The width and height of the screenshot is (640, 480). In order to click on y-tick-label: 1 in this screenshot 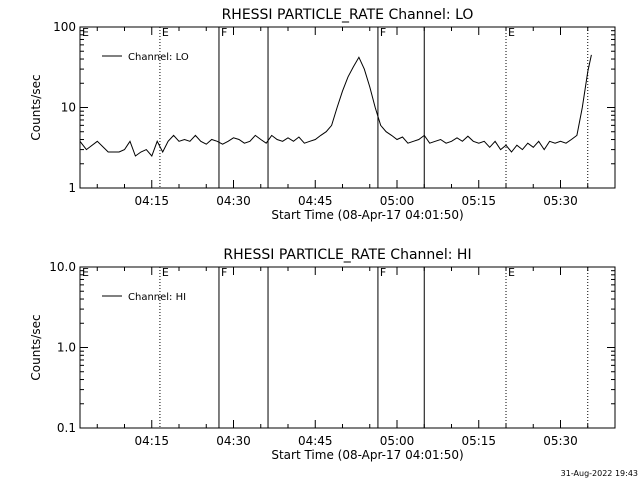, I will do `click(72, 188)`.